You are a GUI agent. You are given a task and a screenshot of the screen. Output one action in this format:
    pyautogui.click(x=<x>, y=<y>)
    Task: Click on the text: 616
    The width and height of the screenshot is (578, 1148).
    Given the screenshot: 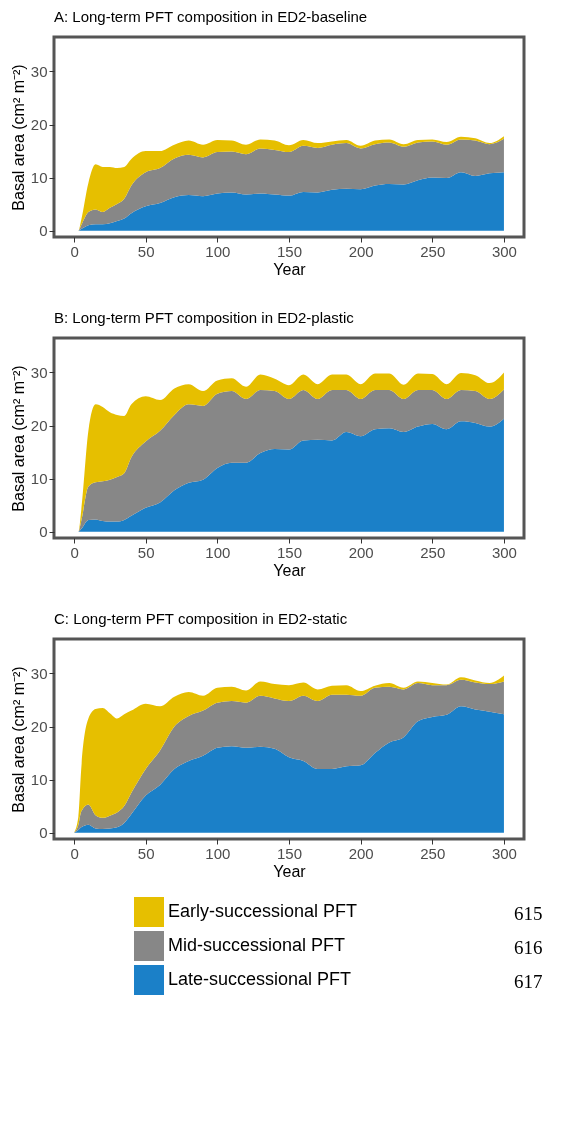 What is the action you would take?
    pyautogui.click(x=528, y=947)
    